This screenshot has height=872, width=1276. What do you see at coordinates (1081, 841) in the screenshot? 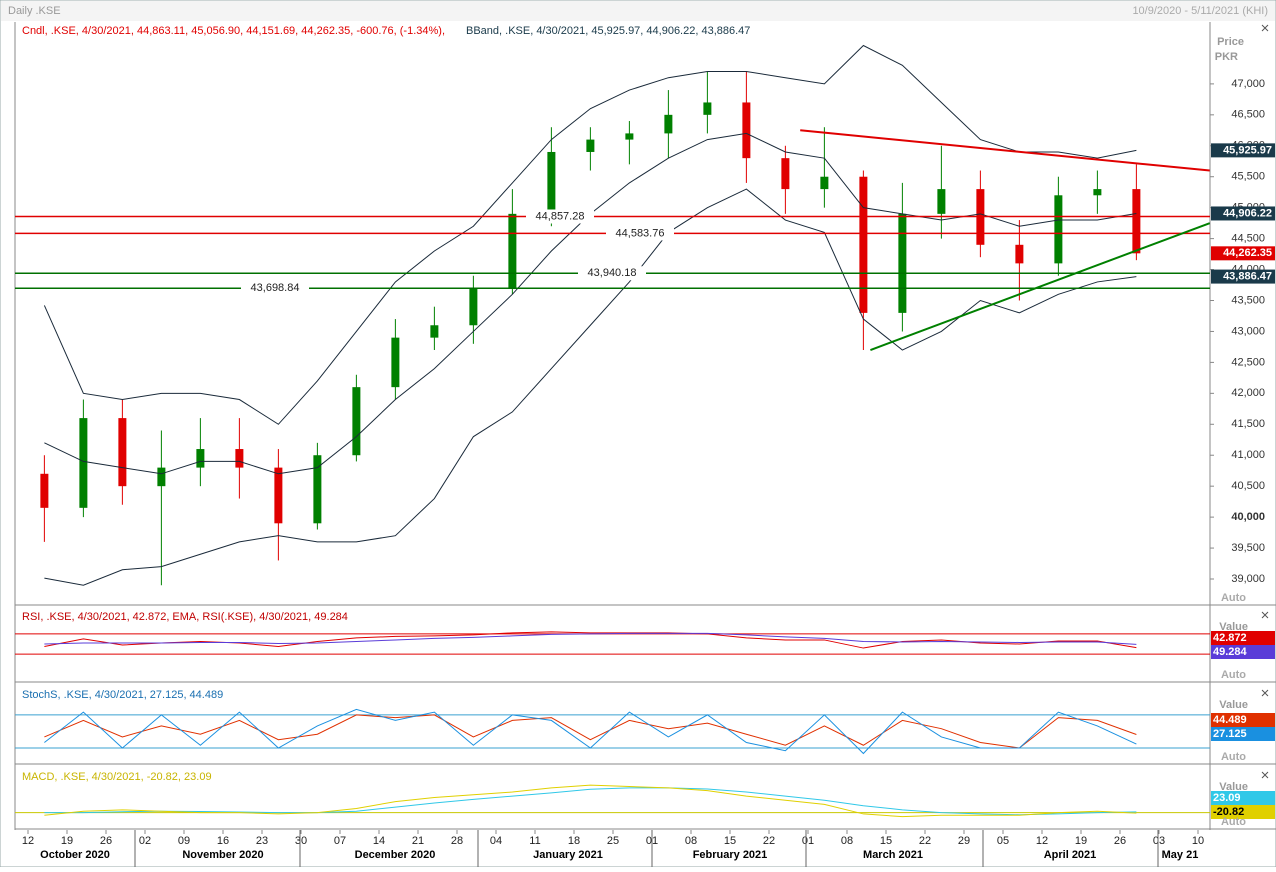
I see `x-tick-label: 19` at bounding box center [1081, 841].